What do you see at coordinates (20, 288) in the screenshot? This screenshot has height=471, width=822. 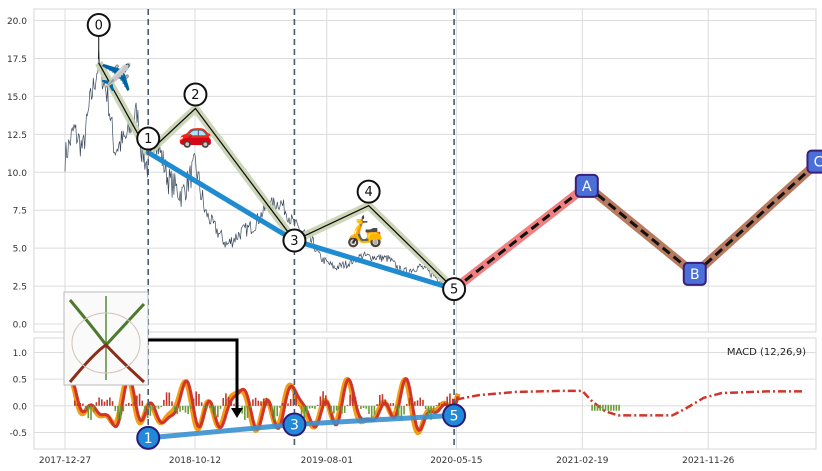 I see `price-ytick-label: 2.5` at bounding box center [20, 288].